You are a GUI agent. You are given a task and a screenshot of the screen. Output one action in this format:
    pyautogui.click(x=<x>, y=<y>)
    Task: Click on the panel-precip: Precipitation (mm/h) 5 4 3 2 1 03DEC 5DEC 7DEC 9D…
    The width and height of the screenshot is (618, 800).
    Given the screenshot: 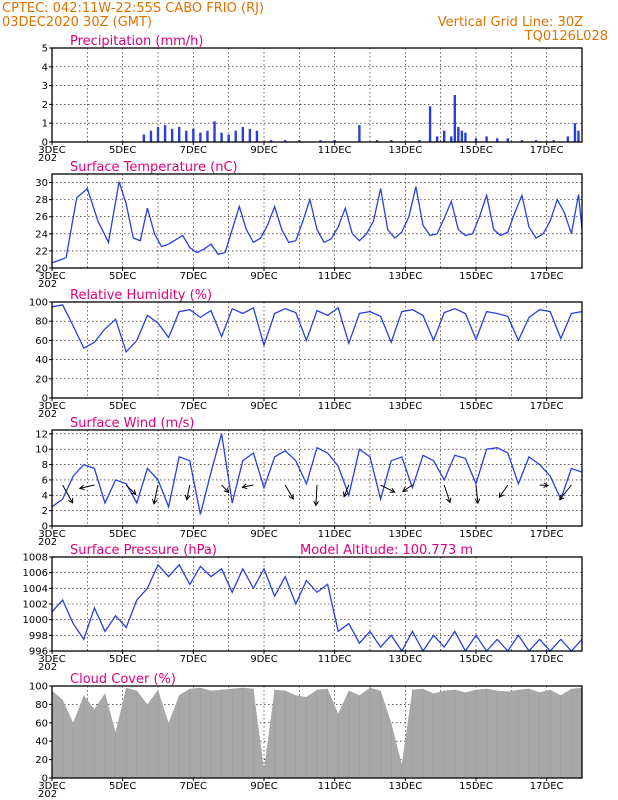 What is the action you would take?
    pyautogui.click(x=310, y=99)
    